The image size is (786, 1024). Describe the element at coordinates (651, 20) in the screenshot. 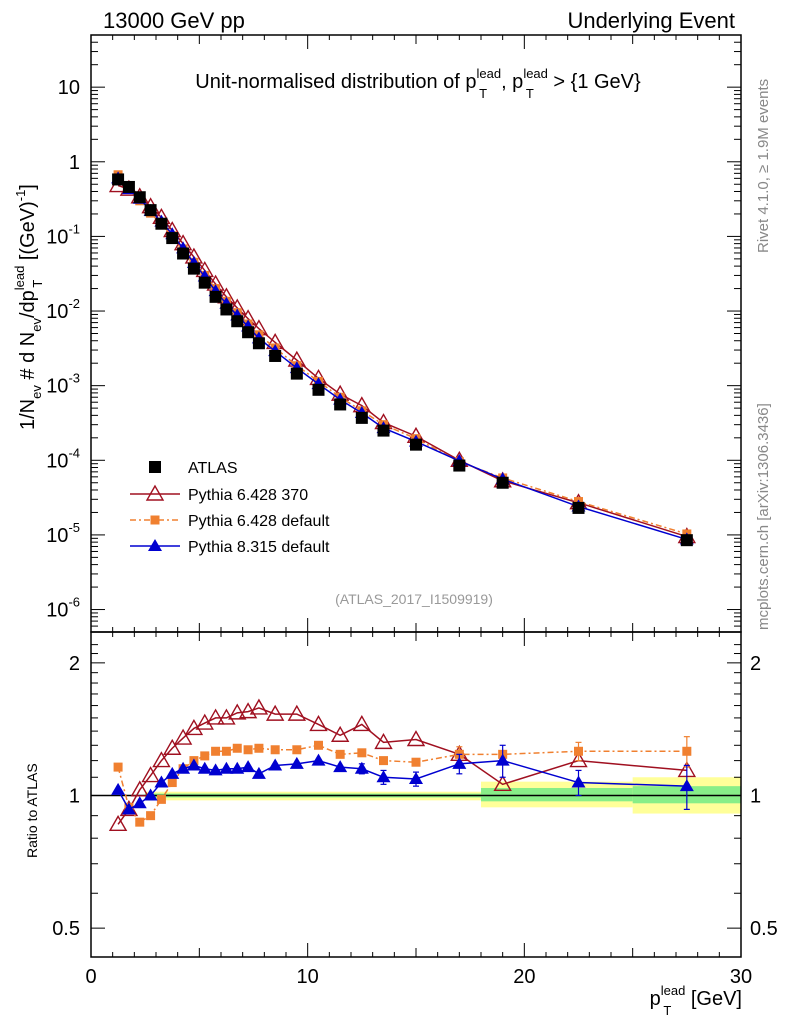

I see `header-right: Underlying Event` at that location.